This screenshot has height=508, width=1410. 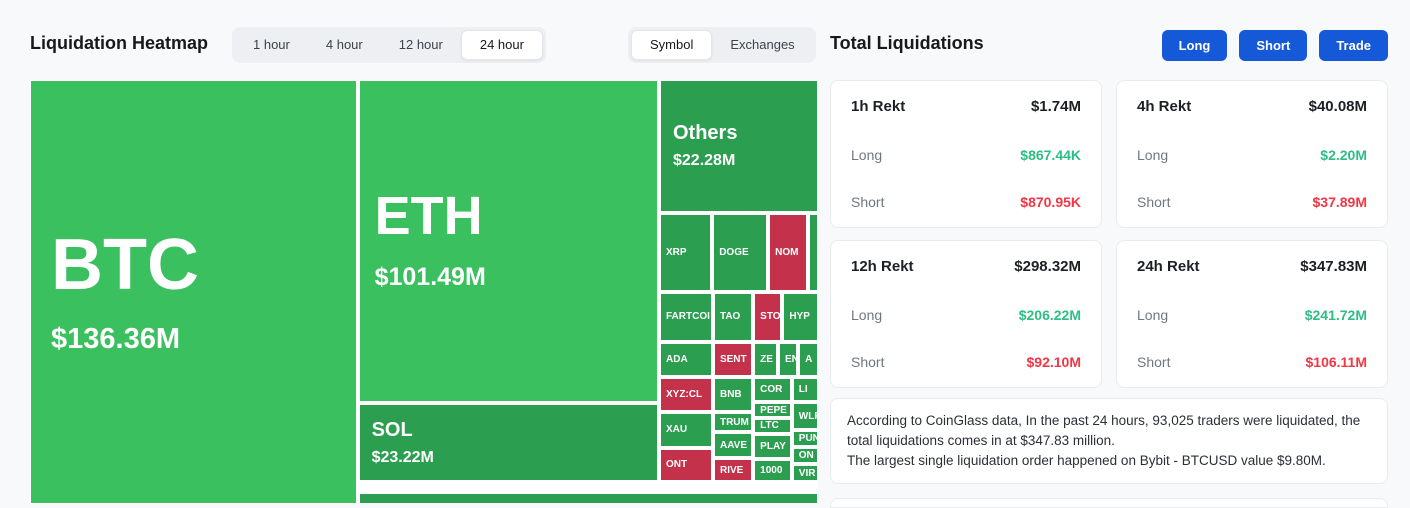 I want to click on tab-12-hour: 12 hour, so click(x=420, y=44).